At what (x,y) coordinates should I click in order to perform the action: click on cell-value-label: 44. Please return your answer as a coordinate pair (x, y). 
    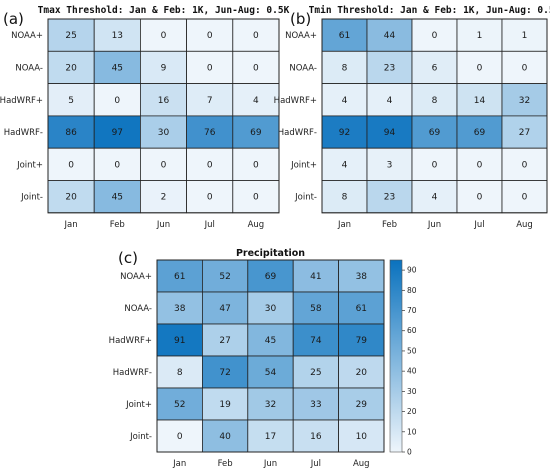
    Looking at the image, I should click on (390, 36).